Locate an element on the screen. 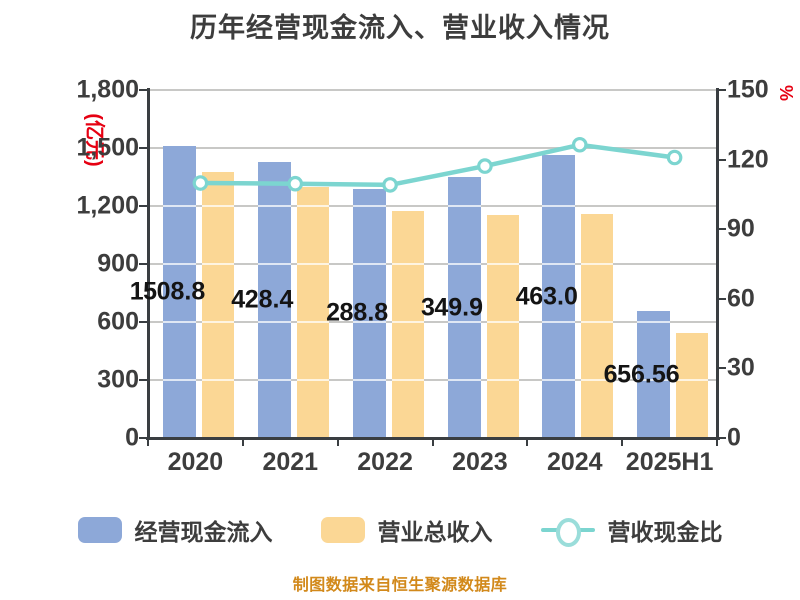 Image resolution: width=800 pixels, height=600 pixels. bar-value-label-rest: 08.8 is located at coordinates (181, 291).